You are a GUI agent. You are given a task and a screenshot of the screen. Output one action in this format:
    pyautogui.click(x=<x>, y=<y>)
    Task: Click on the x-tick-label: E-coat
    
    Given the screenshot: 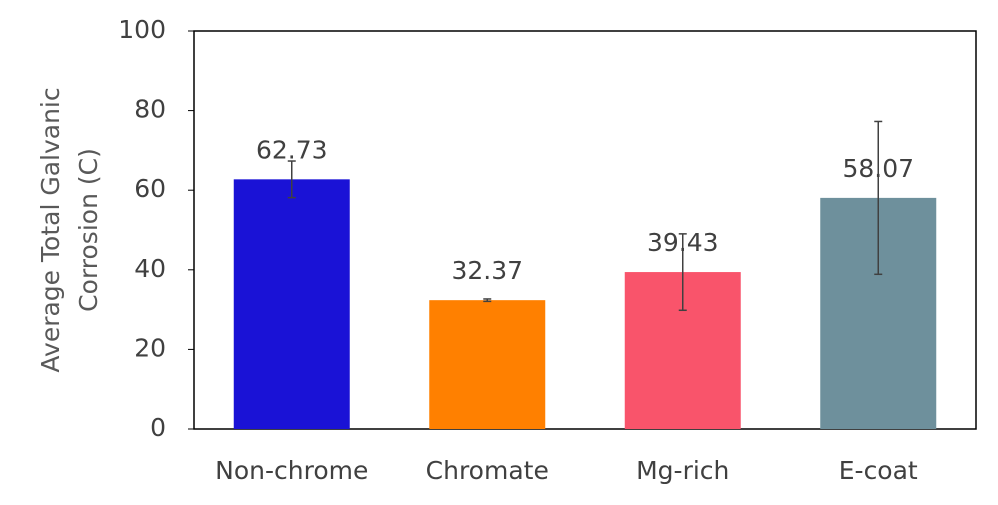 What is the action you would take?
    pyautogui.click(x=878, y=470)
    